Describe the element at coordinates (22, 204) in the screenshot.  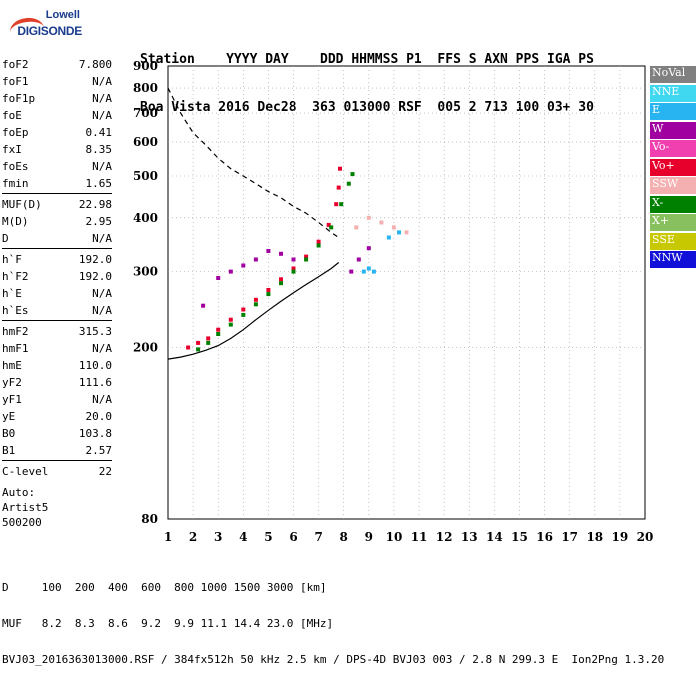
I see `param-name: MUF(D)` at that location.